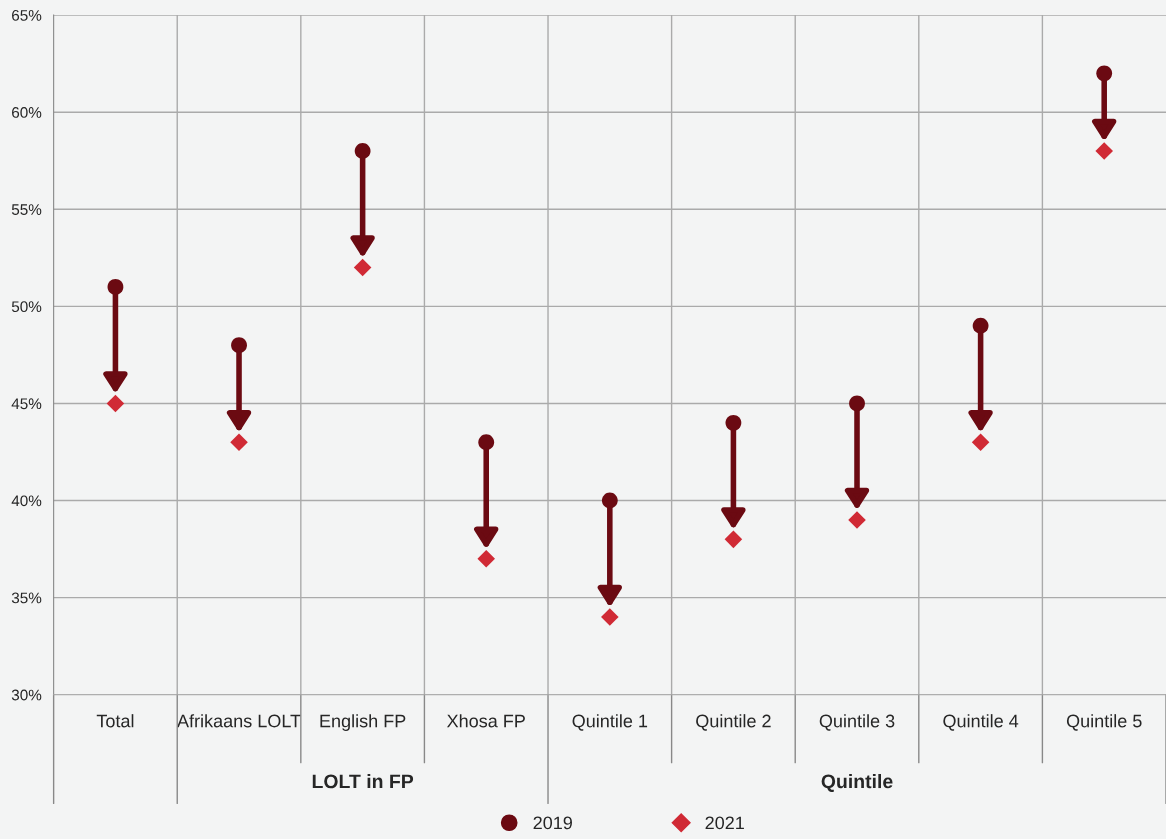  Describe the element at coordinates (27, 15) in the screenshot. I see `y-tick-label: 65%` at that location.